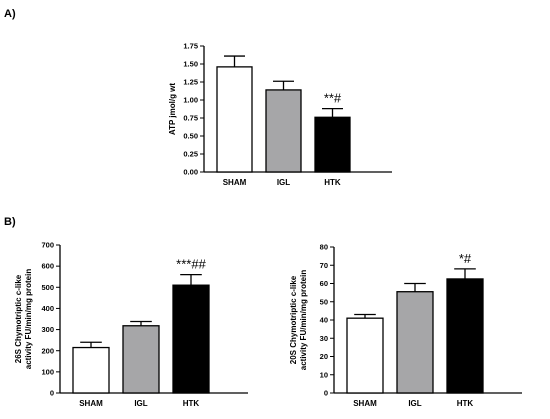 Image resolution: width=550 pixels, height=419 pixels. Describe the element at coordinates (324, 283) in the screenshot. I see `y-tick-label-20s: 60` at that location.